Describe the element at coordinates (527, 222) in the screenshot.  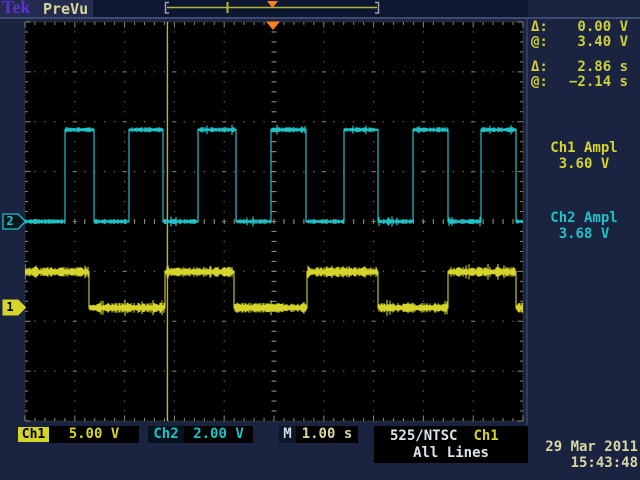
I see `panel-separator-line` at that location.